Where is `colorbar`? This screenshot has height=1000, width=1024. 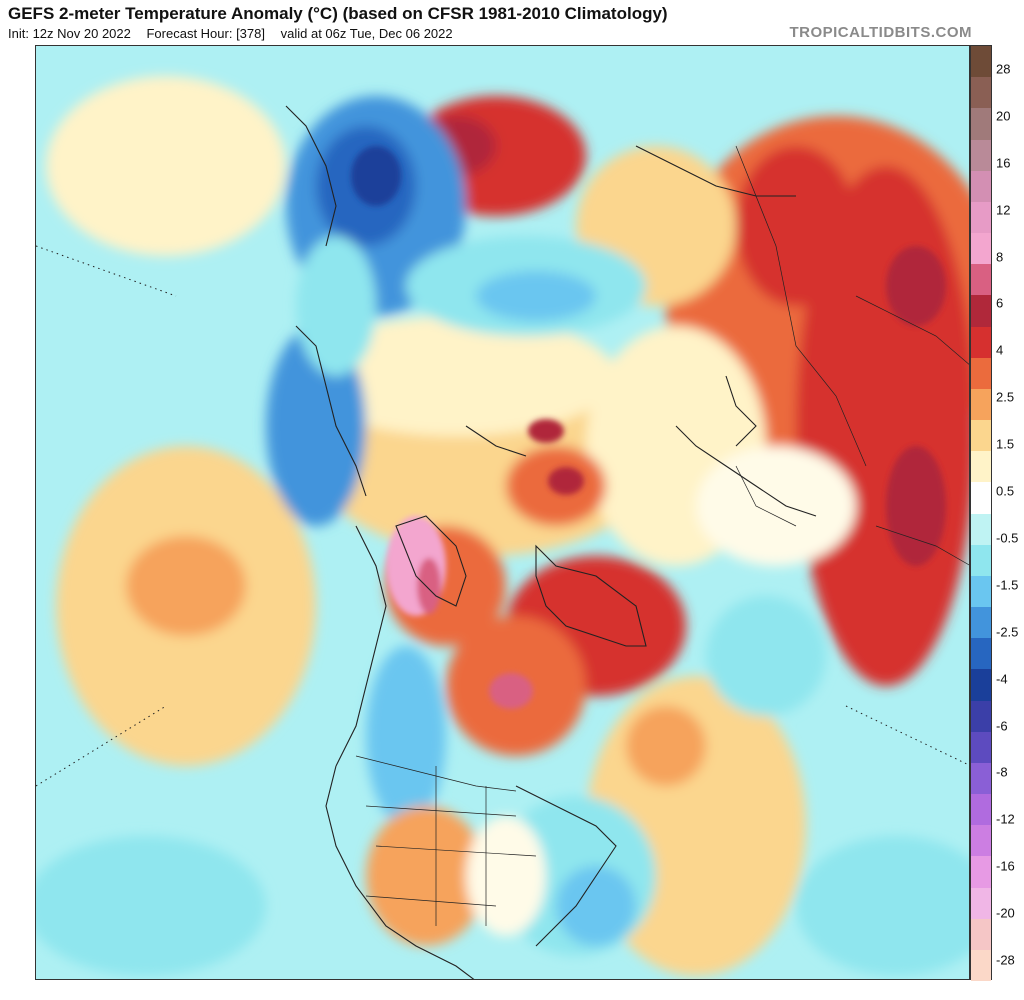
colorbar is located at coordinates (981, 513).